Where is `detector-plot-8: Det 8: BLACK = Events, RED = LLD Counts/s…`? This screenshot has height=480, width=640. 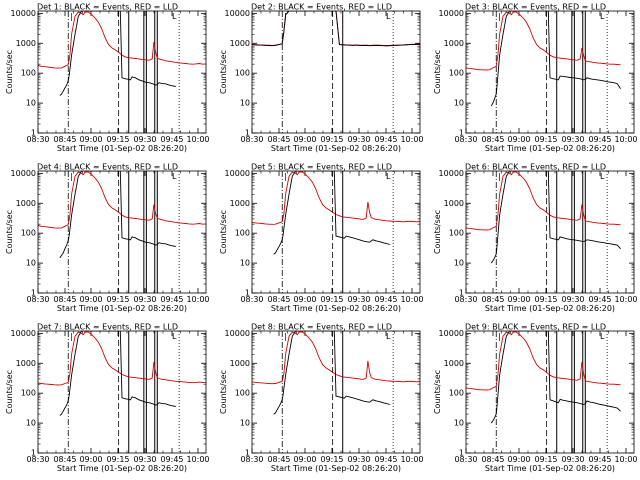
detector-plot-8: Det 8: BLACK = Events, RED = LLD Counts/s… is located at coordinates (321, 398).